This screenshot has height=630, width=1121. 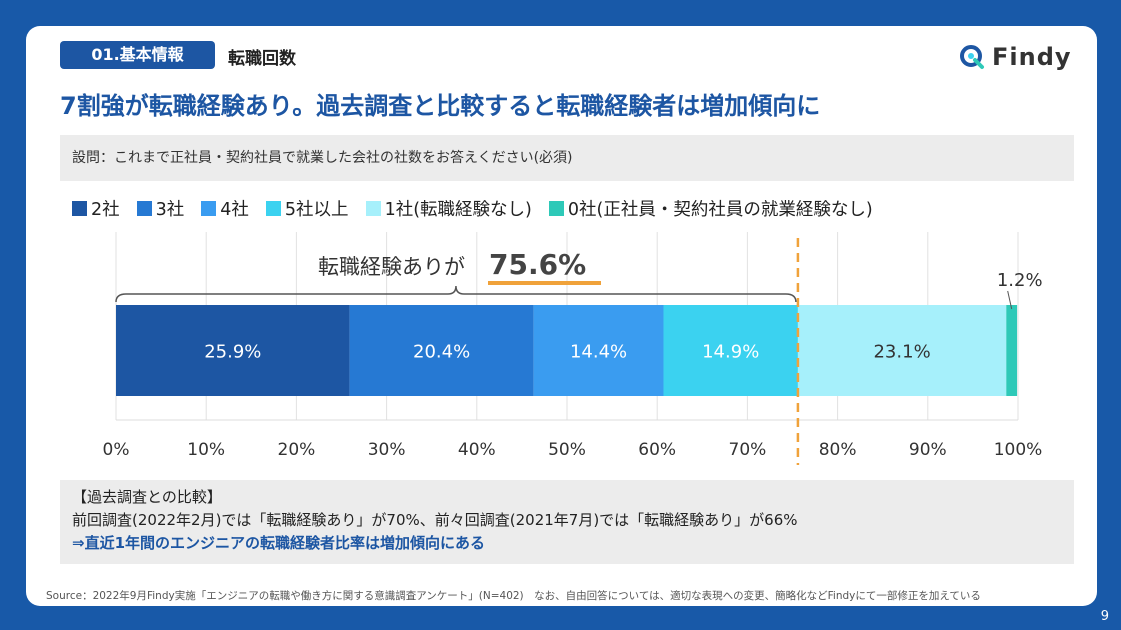 I want to click on comparison-conclusion: ⇒直近1年間のエンジニアの転職経験者比率は増加傾向にある, so click(x=279, y=543).